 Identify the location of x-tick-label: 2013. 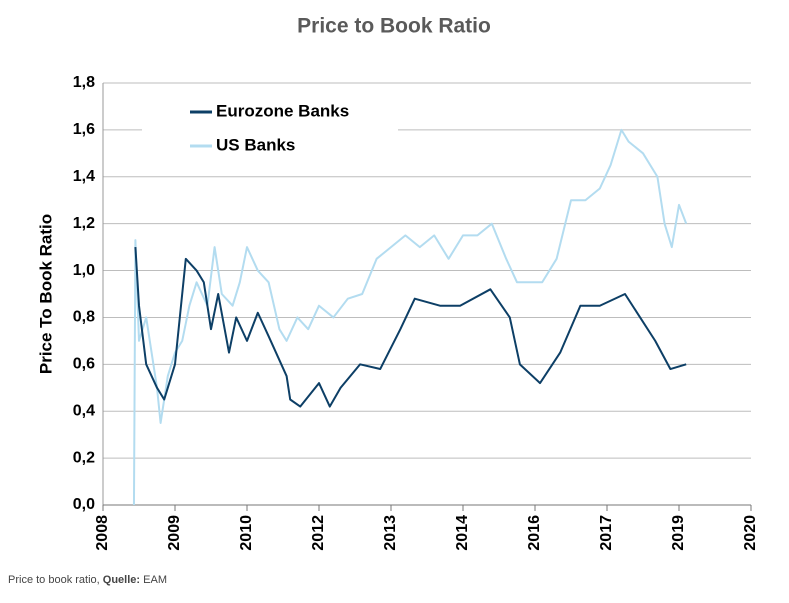
(390, 533).